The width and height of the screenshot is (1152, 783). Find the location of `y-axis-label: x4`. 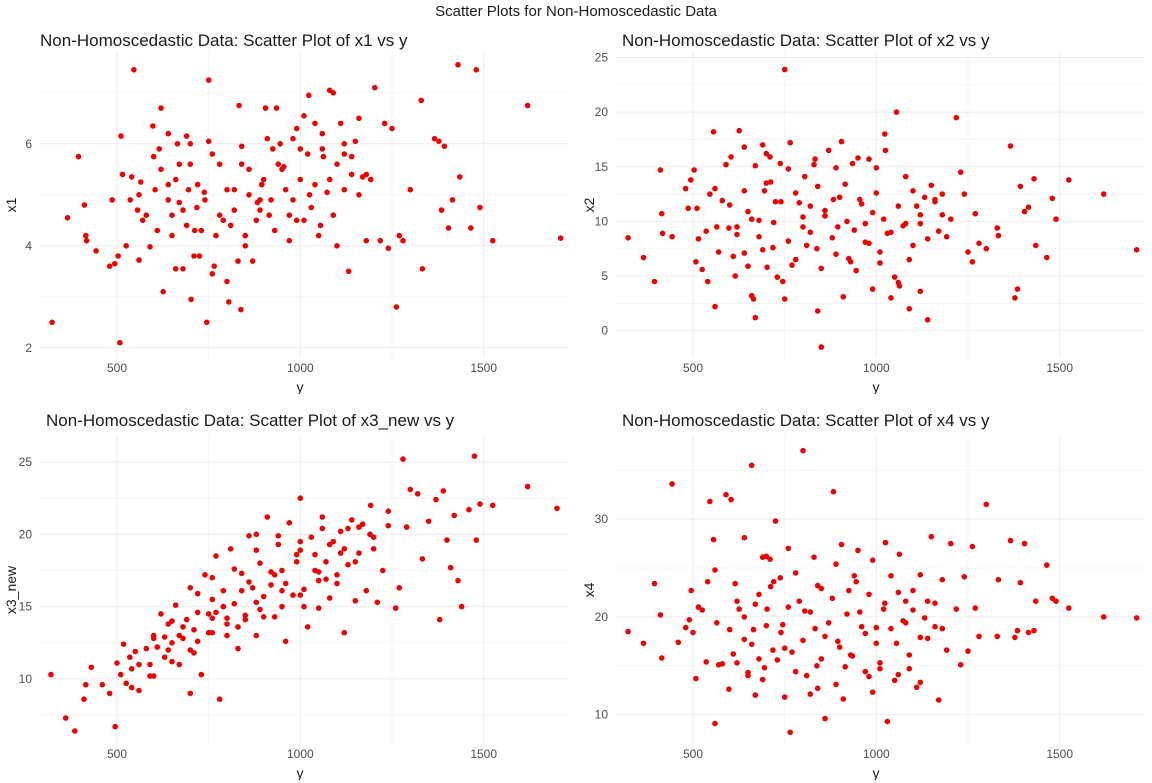

y-axis-label: x4 is located at coordinates (589, 589).